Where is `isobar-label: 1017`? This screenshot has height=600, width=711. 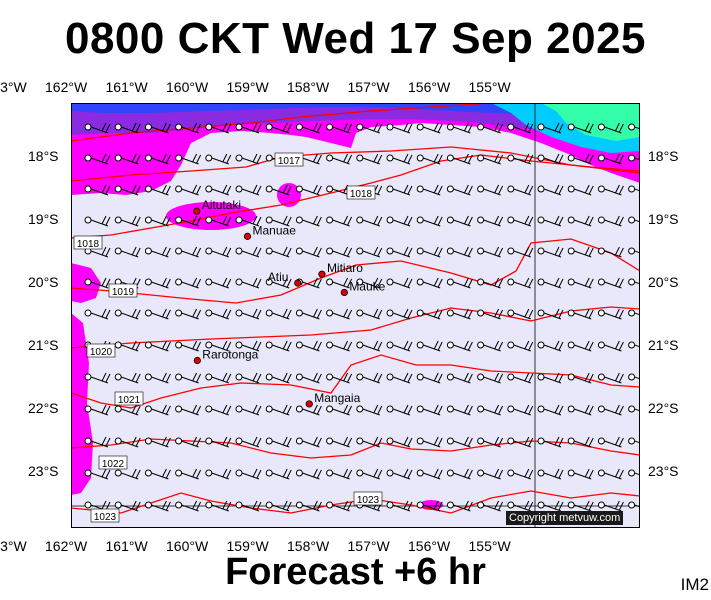 isobar-label: 1017 is located at coordinates (289, 159).